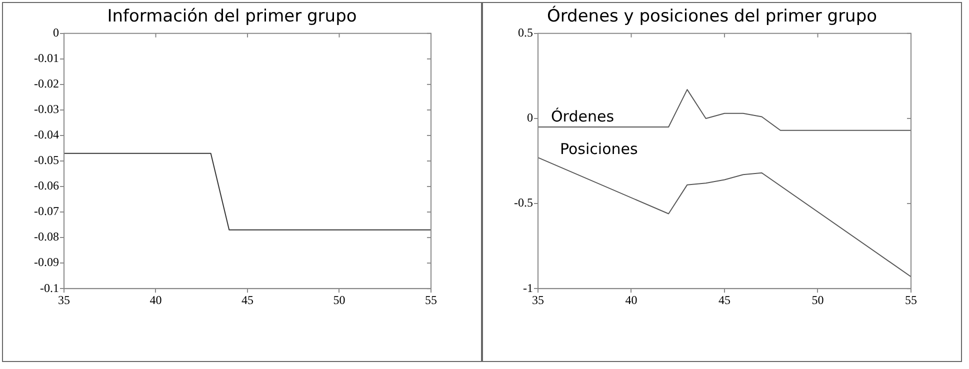 The width and height of the screenshot is (969, 369). Describe the element at coordinates (712, 16) in the screenshot. I see `chart-title: Órdenes y posiciones del primer grupo` at that location.